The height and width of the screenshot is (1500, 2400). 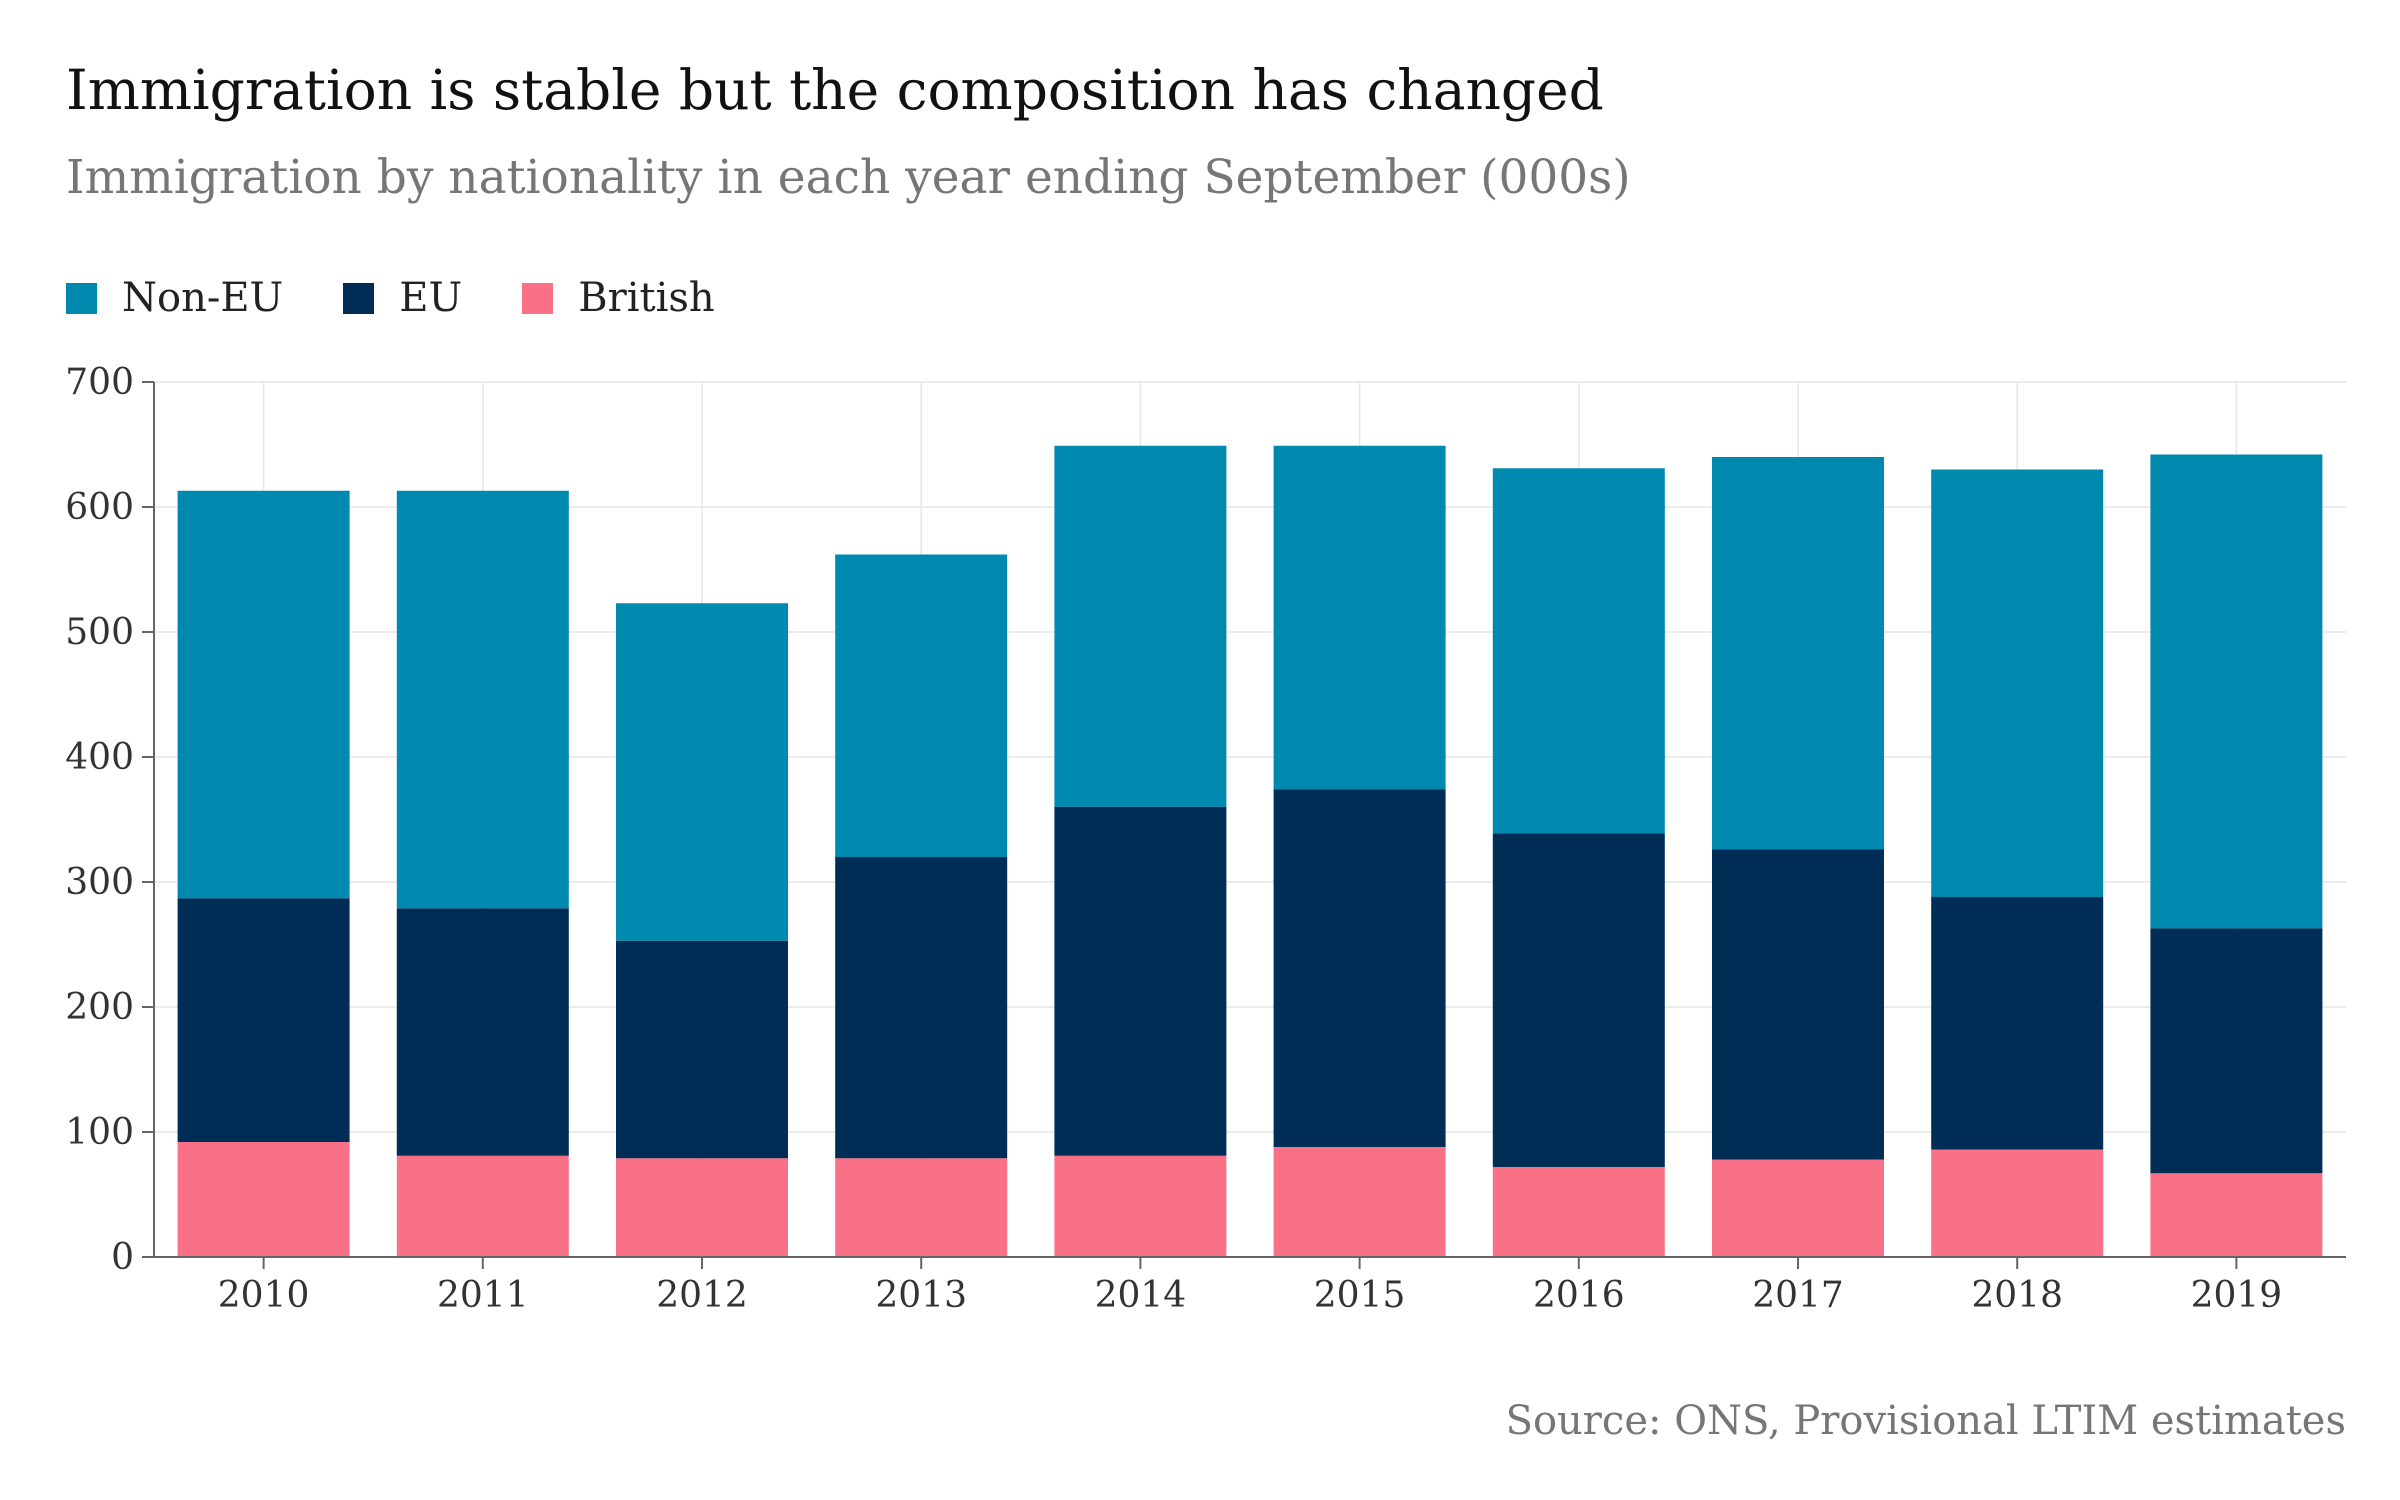 What do you see at coordinates (2017, 1295) in the screenshot?
I see `x-tick-label-2018: 2018` at bounding box center [2017, 1295].